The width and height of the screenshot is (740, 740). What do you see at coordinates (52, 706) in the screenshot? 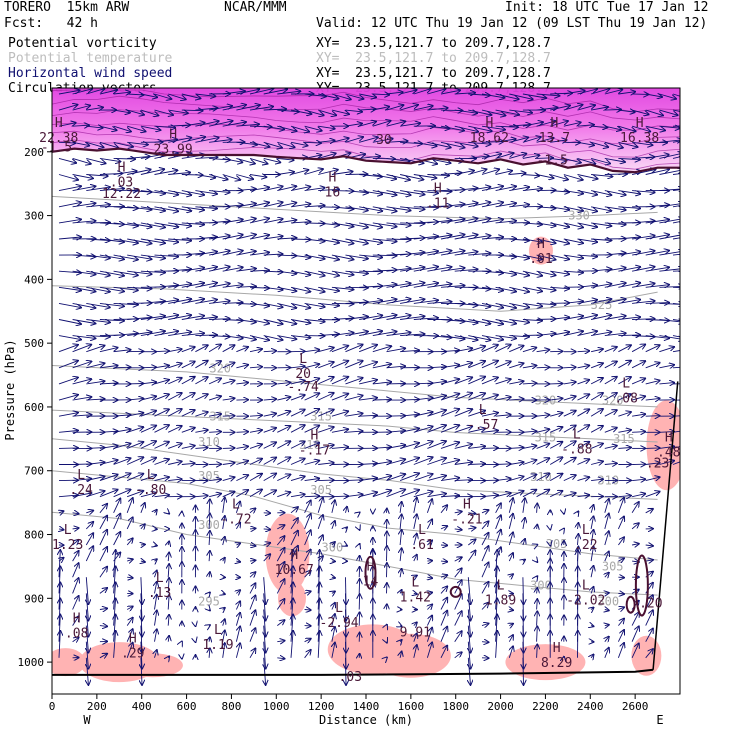
I see `x-tick-label: 0` at bounding box center [52, 706].